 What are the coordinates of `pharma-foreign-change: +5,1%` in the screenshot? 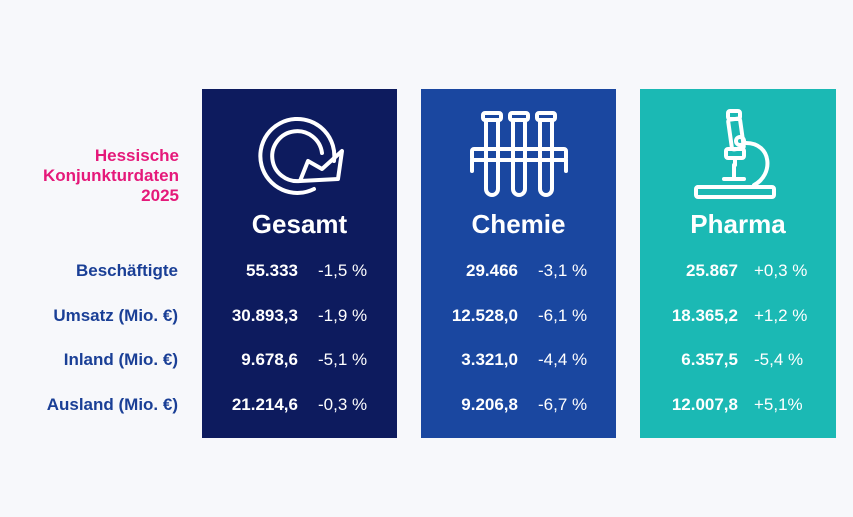 It's located at (778, 404).